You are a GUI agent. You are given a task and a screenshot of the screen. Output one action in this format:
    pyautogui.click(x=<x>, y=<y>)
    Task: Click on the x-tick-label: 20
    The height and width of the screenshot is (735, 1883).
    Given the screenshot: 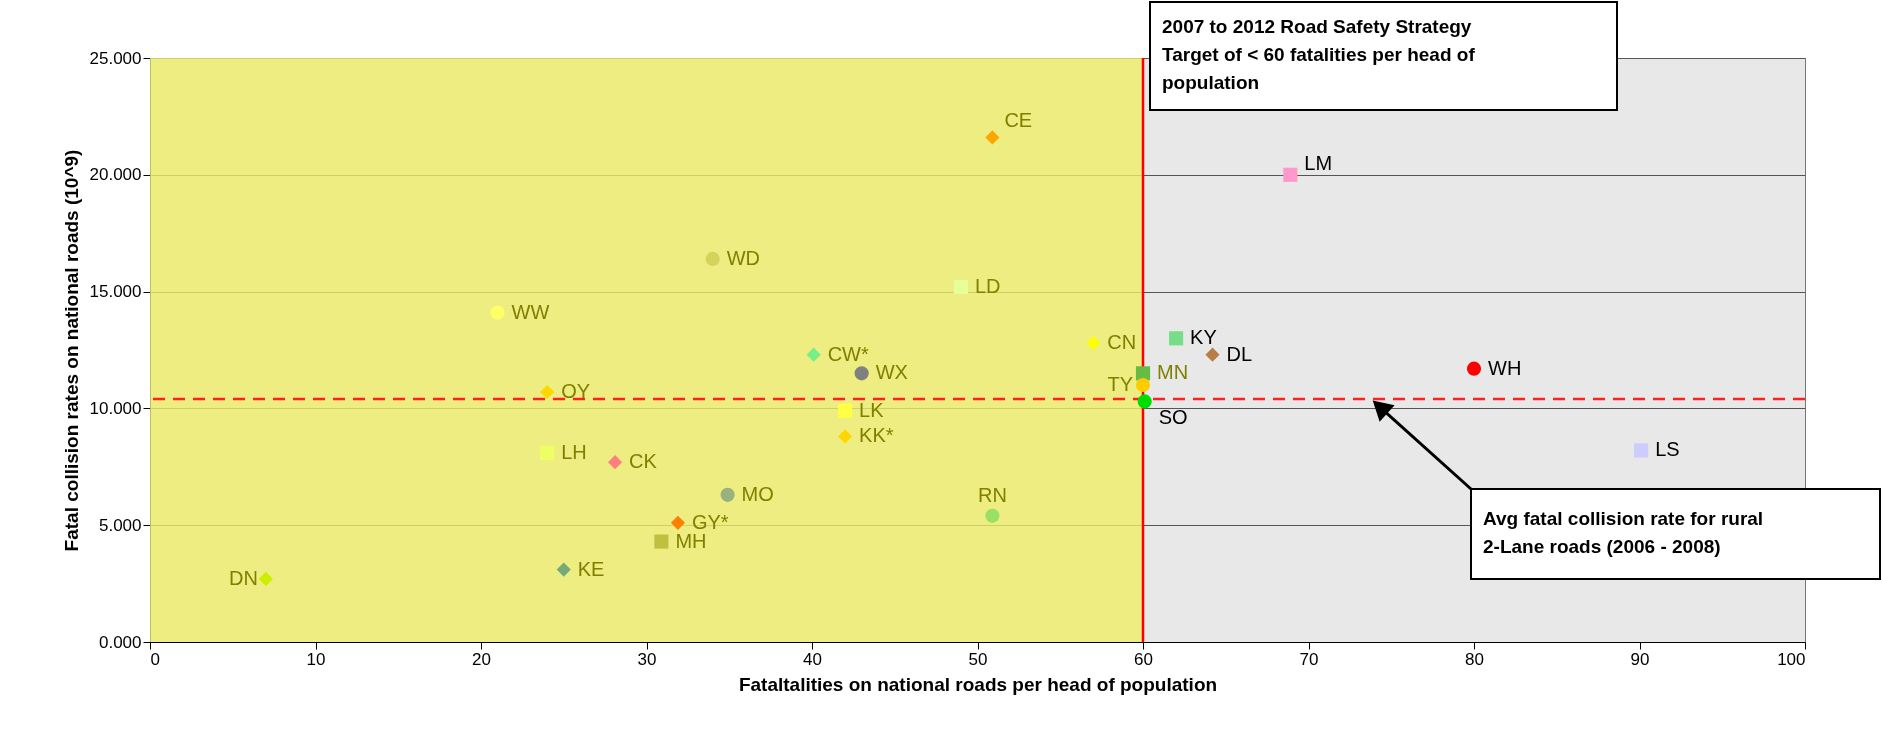 What is the action you would take?
    pyautogui.click(x=481, y=659)
    